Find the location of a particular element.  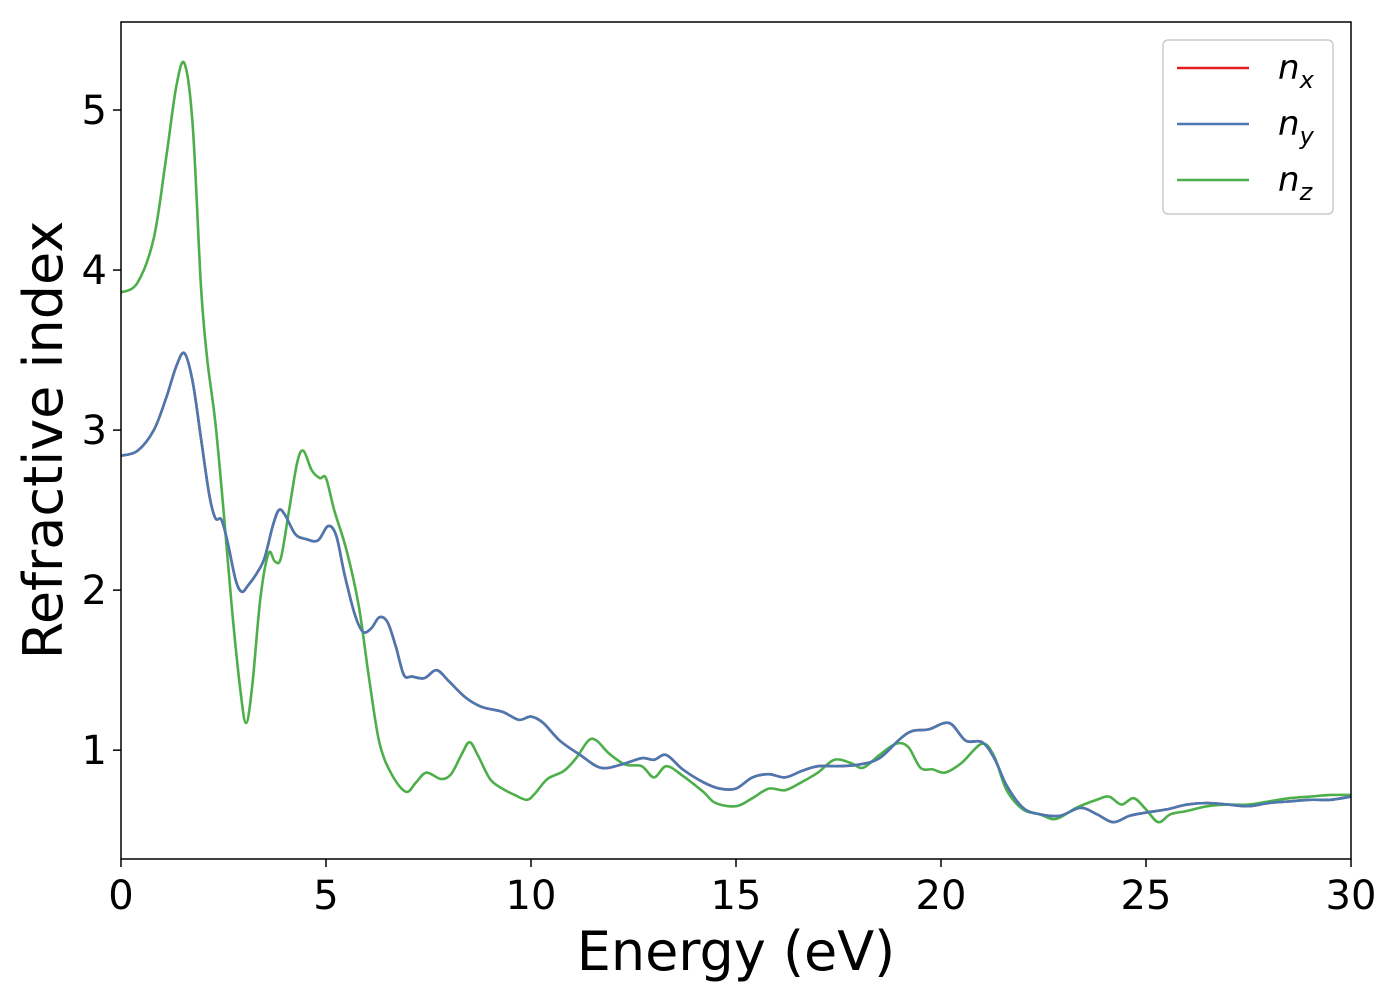

legend: nx ny nz is located at coordinates (1248, 127).